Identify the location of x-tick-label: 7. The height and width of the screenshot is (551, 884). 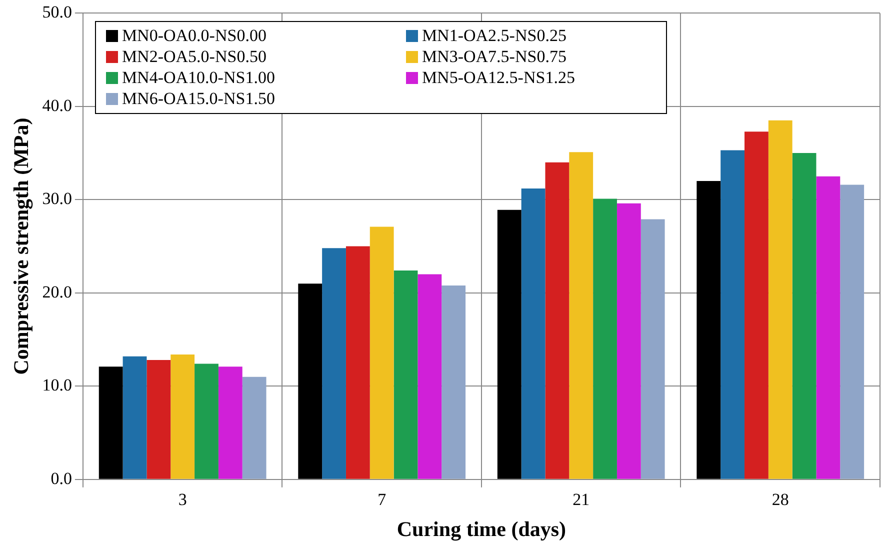
(382, 500).